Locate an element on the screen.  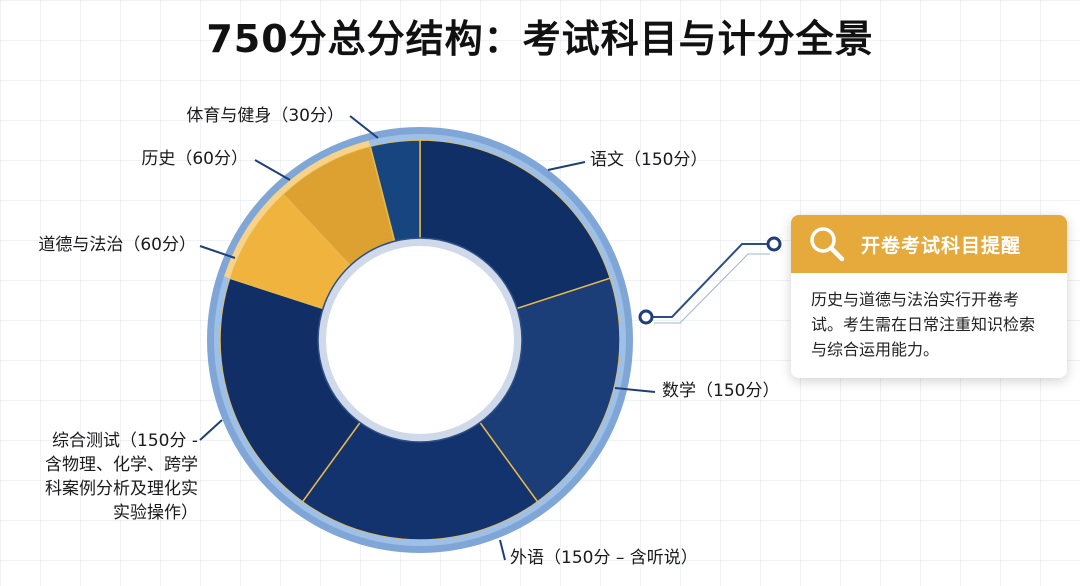
inner-ring is located at coordinates (420, 340).